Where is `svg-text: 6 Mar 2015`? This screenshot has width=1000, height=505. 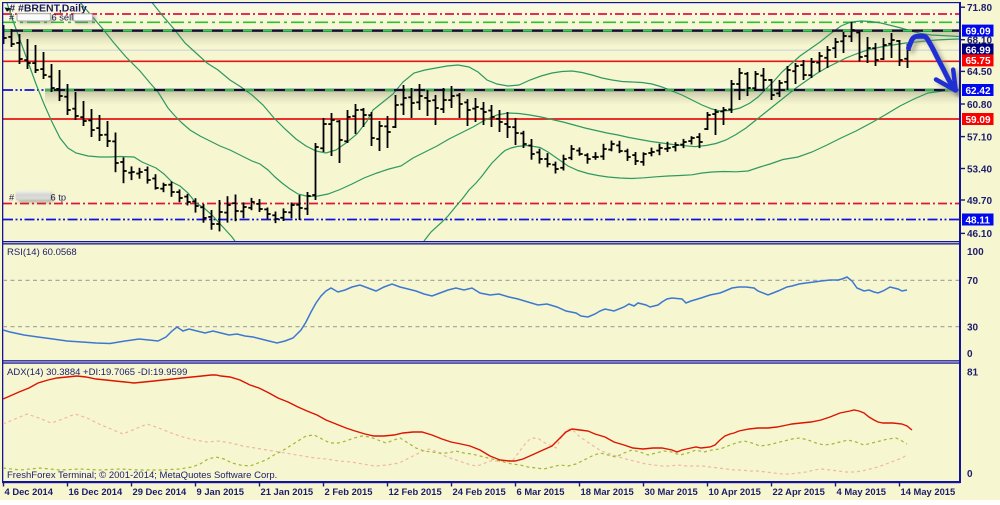
svg-text: 6 Mar 2015 is located at coordinates (541, 491).